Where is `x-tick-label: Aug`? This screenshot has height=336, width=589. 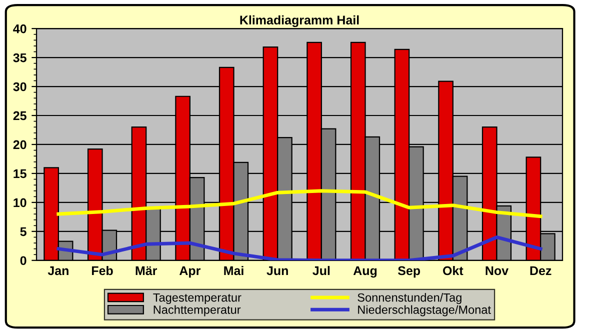
x-tick-label: Aug is located at coordinates (365, 272).